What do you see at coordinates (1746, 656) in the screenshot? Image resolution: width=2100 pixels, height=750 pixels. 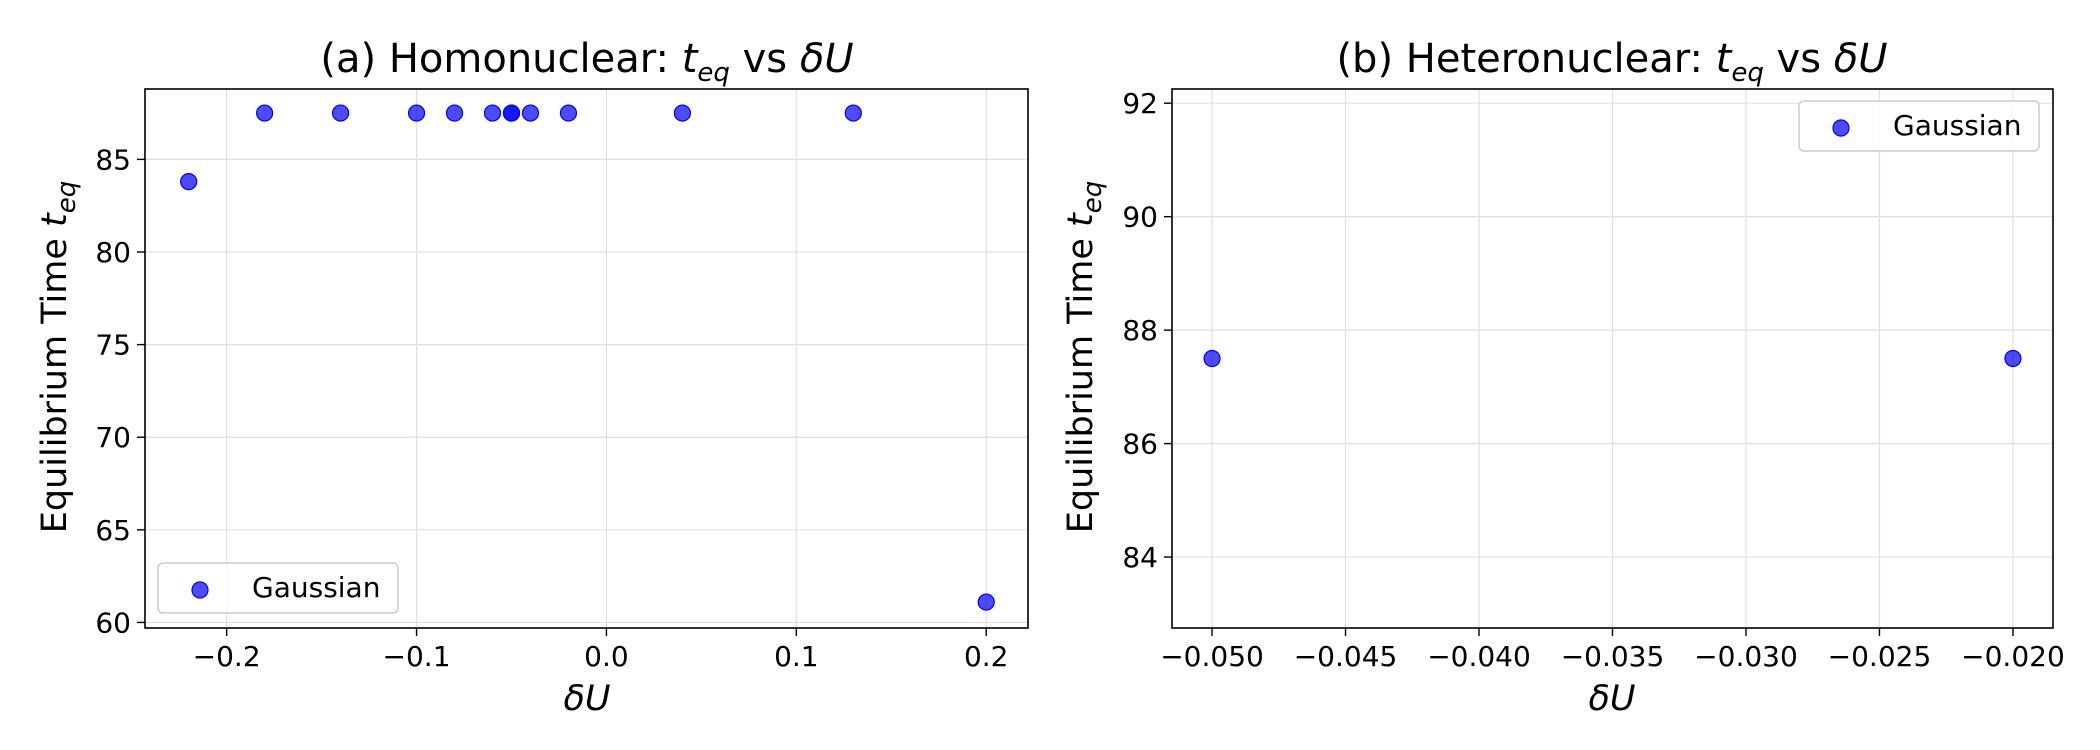 I see `panel-b-x-tick-label: −0.030` at bounding box center [1746, 656].